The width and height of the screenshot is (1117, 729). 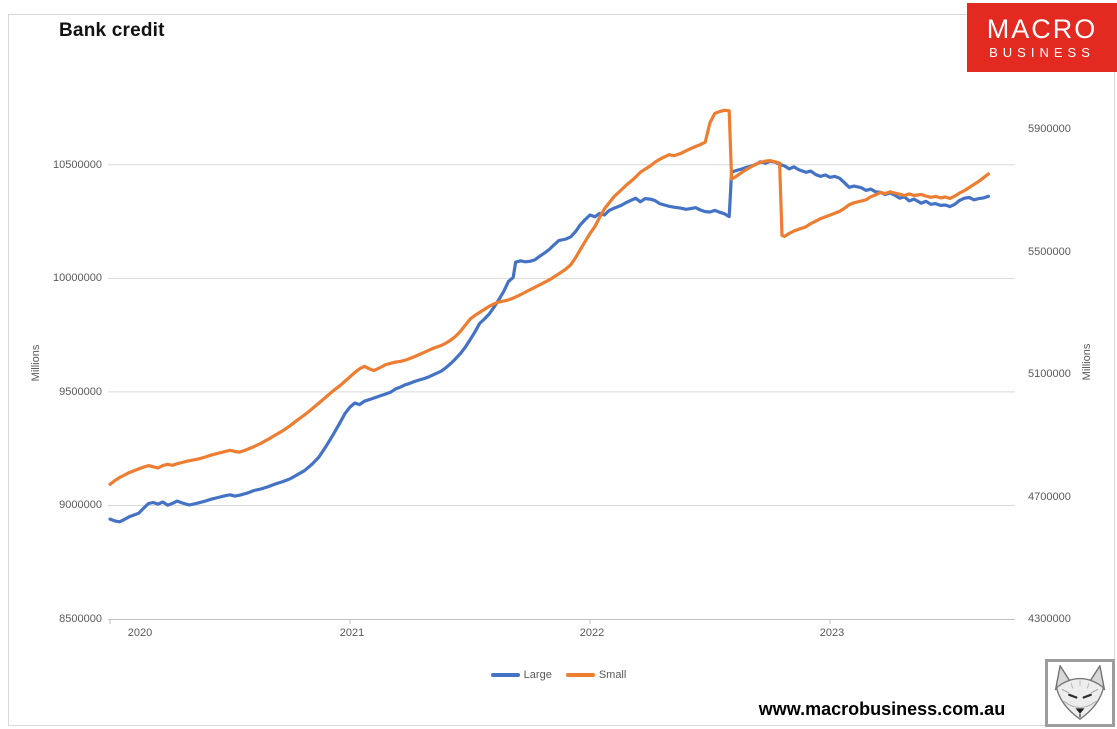 I want to click on macrobusiness-logo: MACRO BUSINESS, so click(x=1042, y=37).